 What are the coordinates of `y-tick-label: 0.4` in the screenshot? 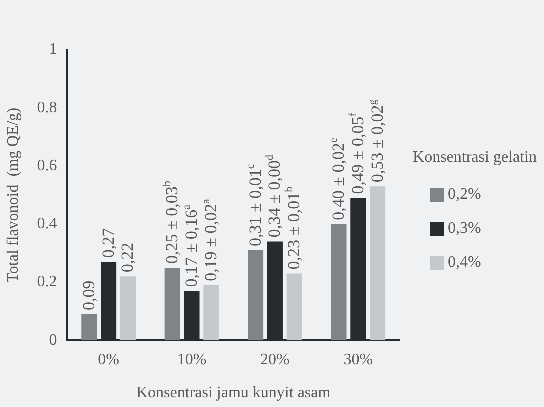 It's located at (47, 224).